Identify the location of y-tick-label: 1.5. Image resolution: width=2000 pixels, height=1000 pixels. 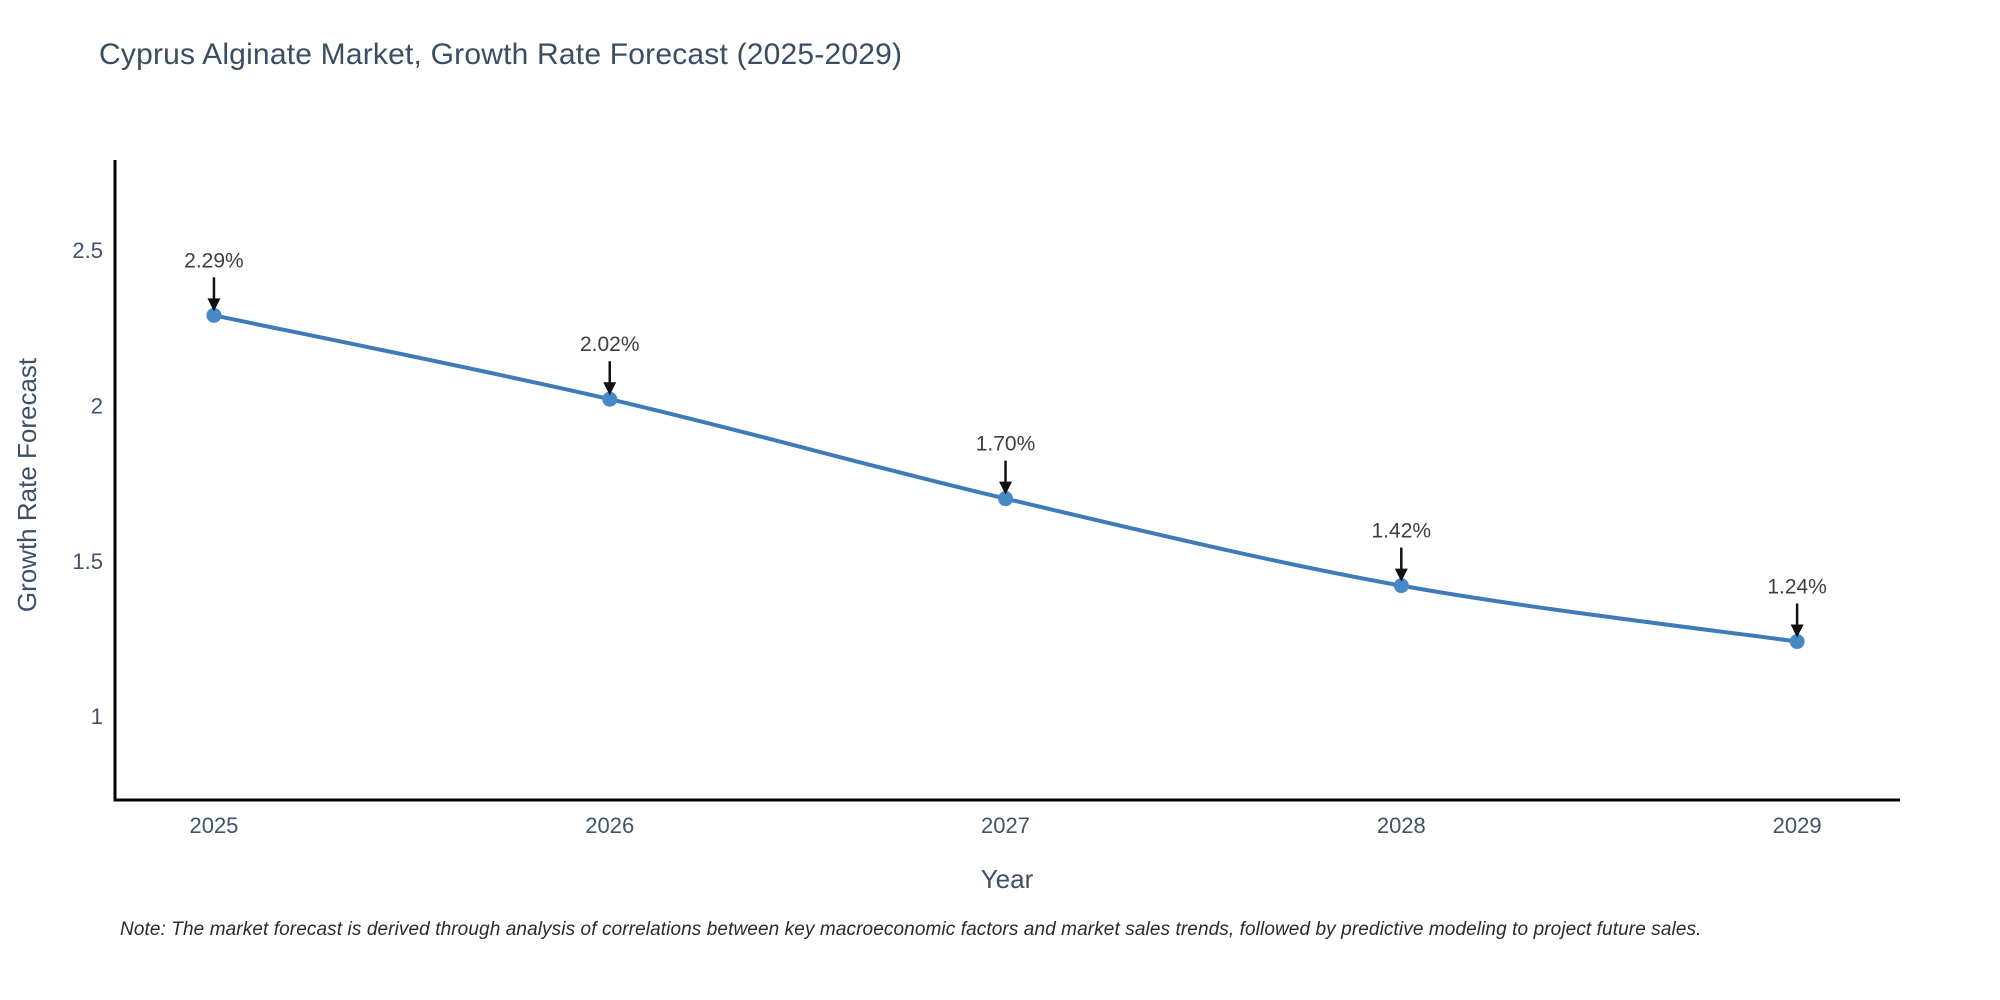
(87, 561).